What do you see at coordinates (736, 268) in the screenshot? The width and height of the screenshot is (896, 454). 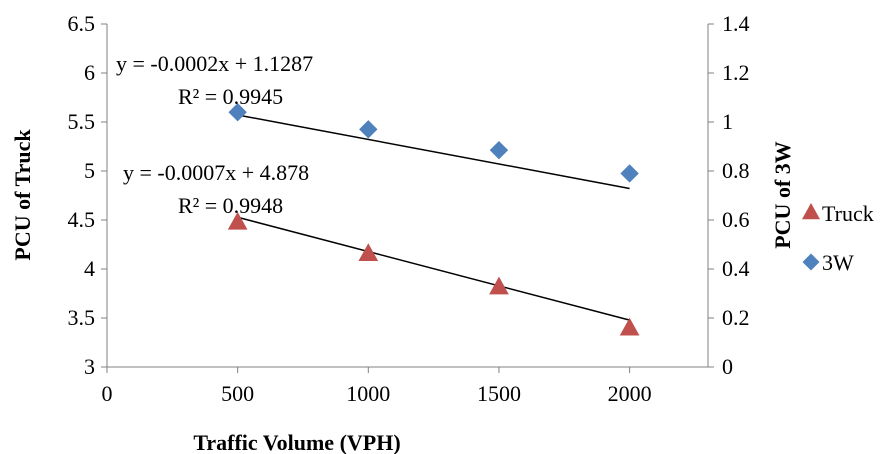 I see `y2-tick-label: 0.4` at bounding box center [736, 268].